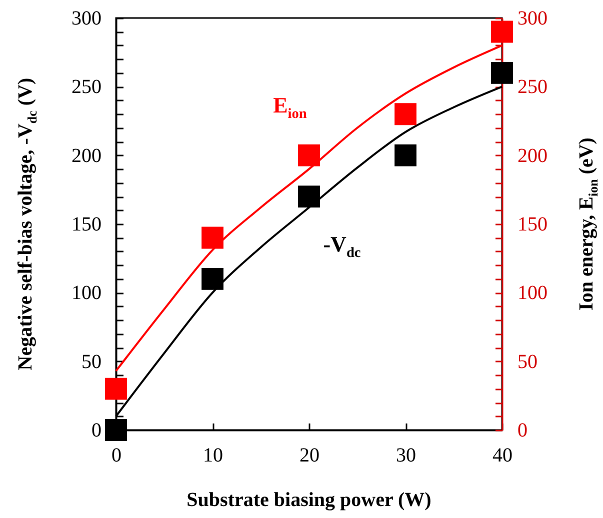  What do you see at coordinates (87, 155) in the screenshot?
I see `y-tick-label: 200` at bounding box center [87, 155].